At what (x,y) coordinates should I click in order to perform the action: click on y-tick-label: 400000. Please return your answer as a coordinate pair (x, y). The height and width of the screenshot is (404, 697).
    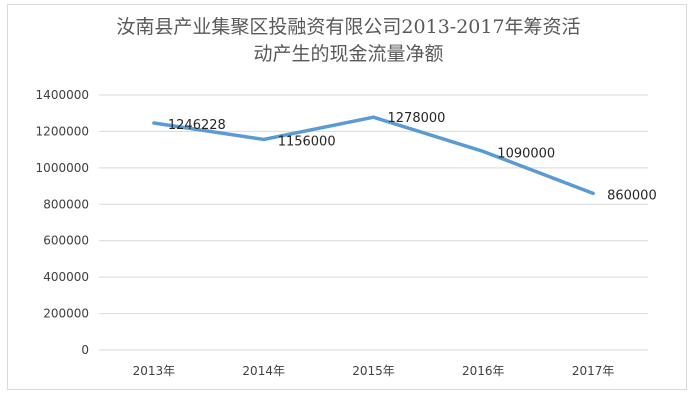
    Looking at the image, I should click on (66, 277).